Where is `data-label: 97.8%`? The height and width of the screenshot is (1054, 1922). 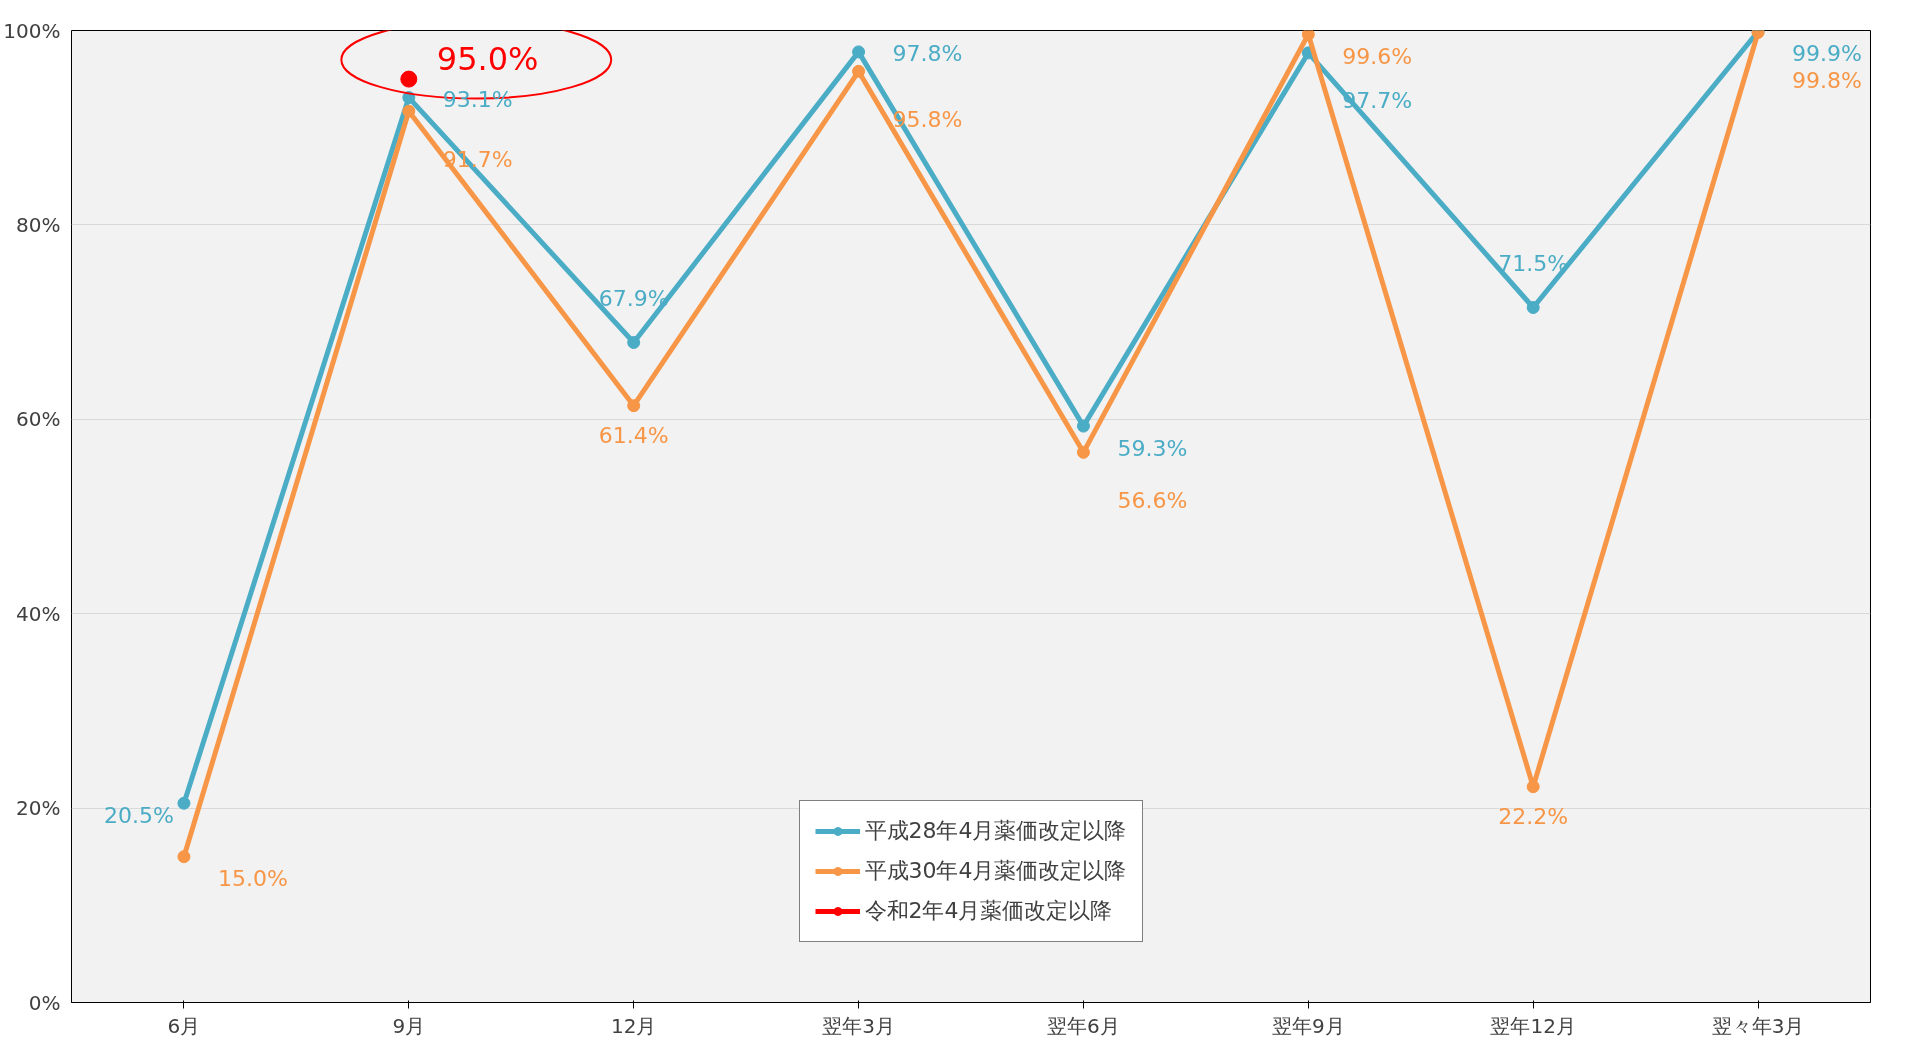
data-label: 97.8% is located at coordinates (927, 54).